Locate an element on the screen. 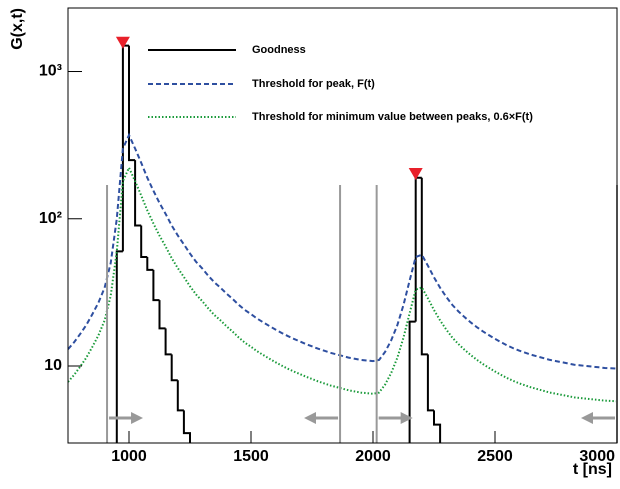 The image size is (620, 489). x-tick-label: 1000 is located at coordinates (129, 456).